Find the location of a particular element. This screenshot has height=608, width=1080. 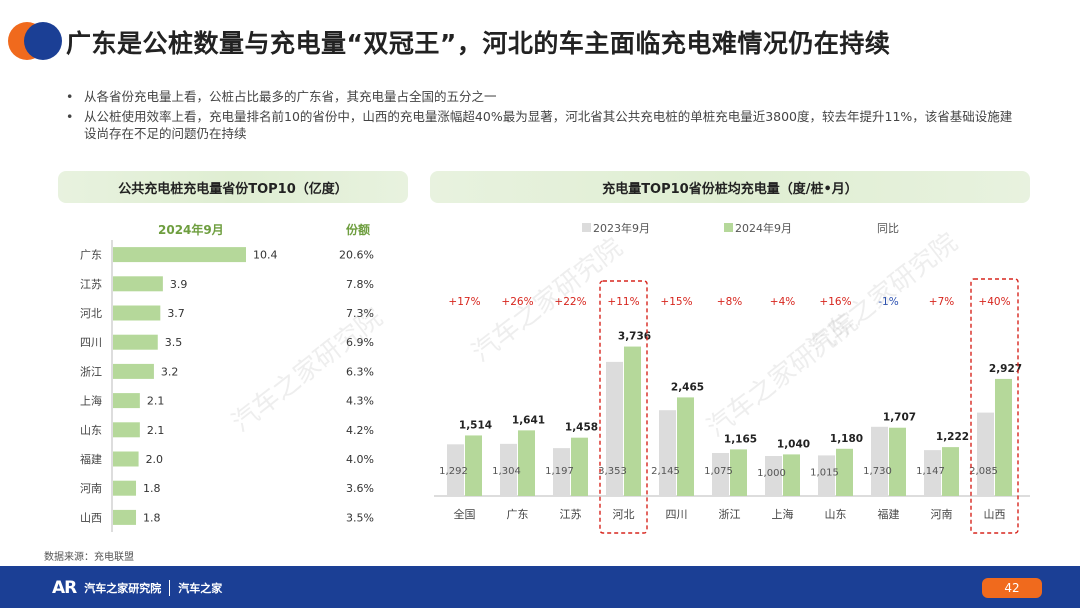

footer-brand: AR 汽车之家研究院 汽车之家 is located at coordinates (137, 588).